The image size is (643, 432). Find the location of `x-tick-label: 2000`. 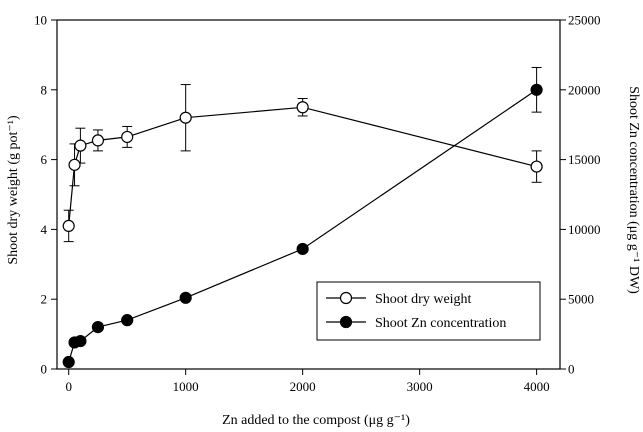

x-tick-label: 2000 is located at coordinates (303, 386).